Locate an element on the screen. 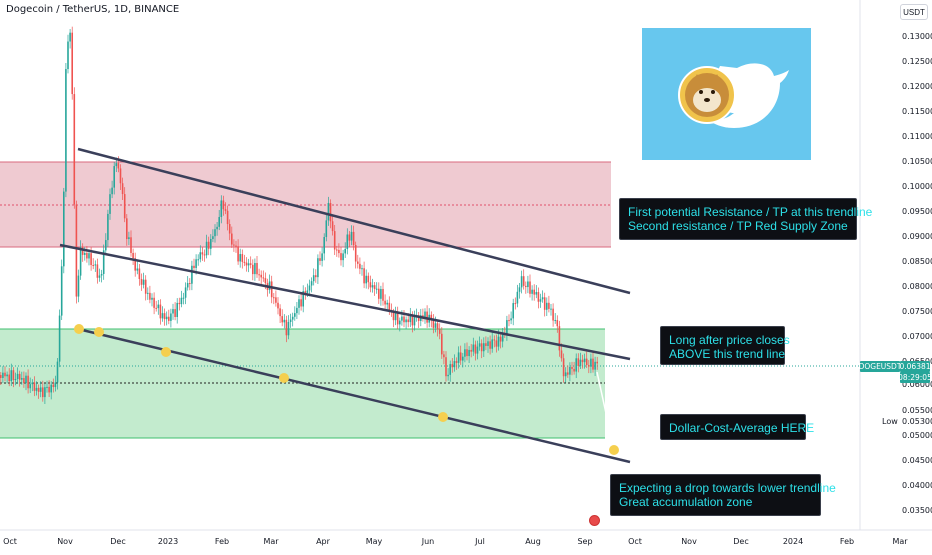 The height and width of the screenshot is (555, 932). price-tick-label: 0.10000 is located at coordinates (917, 186).